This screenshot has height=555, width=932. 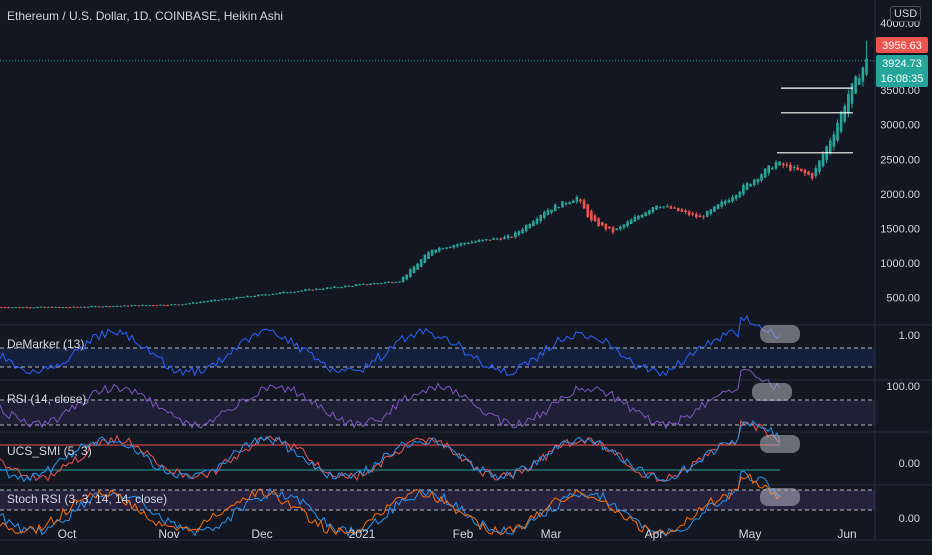 I want to click on high-price-label: 3956.63, so click(x=902, y=46).